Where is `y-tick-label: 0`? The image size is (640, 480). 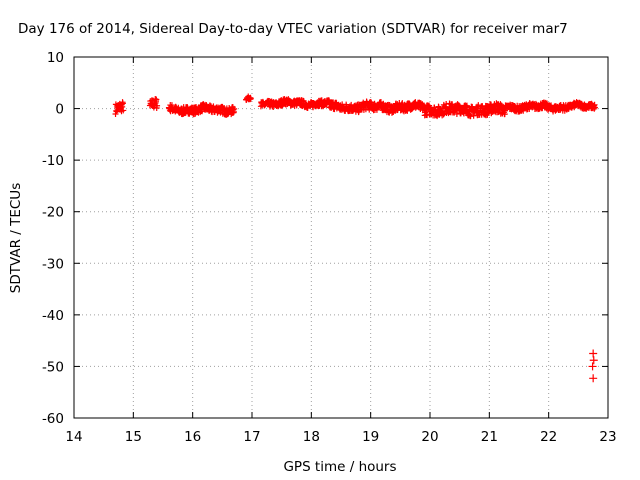 y-tick-label: 0 is located at coordinates (59, 110).